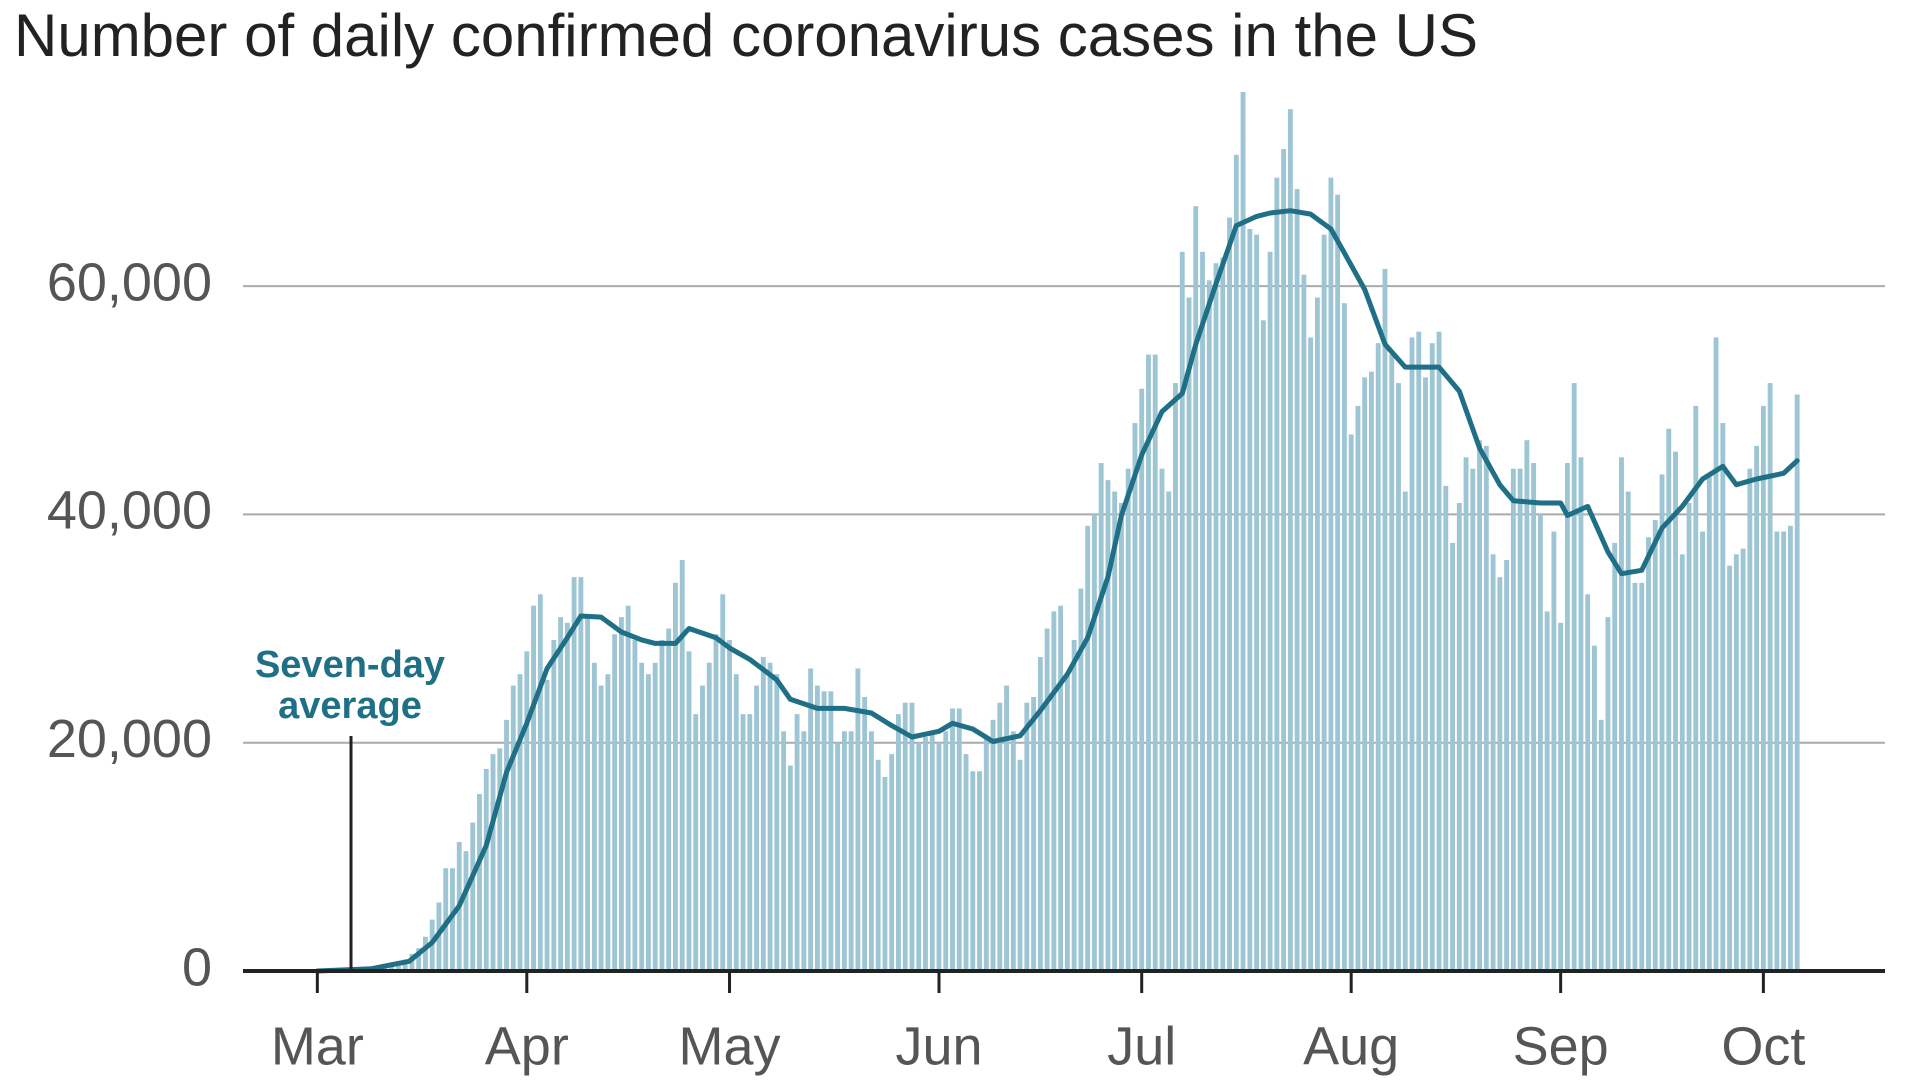 The image size is (1920, 1080). Describe the element at coordinates (1351, 1046) in the screenshot. I see `x-tick-label: Aug` at that location.